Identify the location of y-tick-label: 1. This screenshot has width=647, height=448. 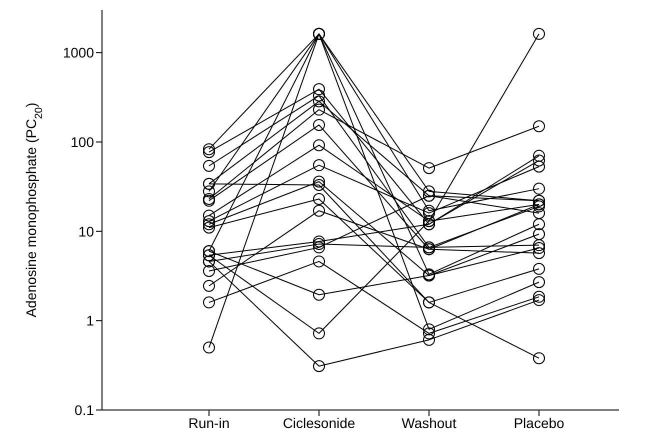
(90, 320).